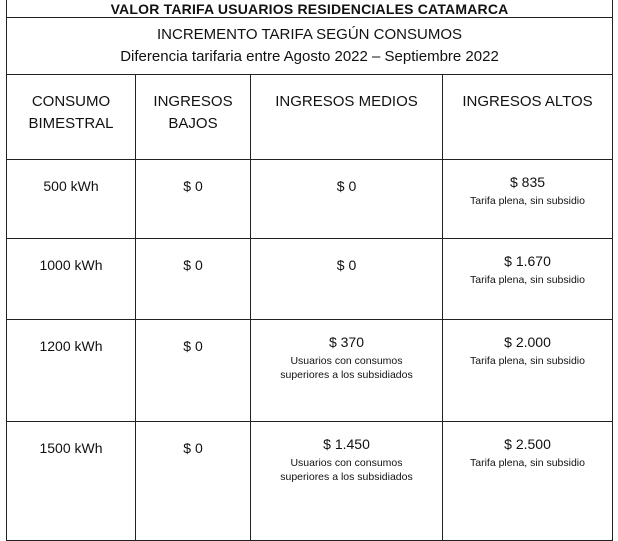 The height and width of the screenshot is (541, 618). Describe the element at coordinates (71, 279) in the screenshot. I see `cell: 1000 kWh` at that location.